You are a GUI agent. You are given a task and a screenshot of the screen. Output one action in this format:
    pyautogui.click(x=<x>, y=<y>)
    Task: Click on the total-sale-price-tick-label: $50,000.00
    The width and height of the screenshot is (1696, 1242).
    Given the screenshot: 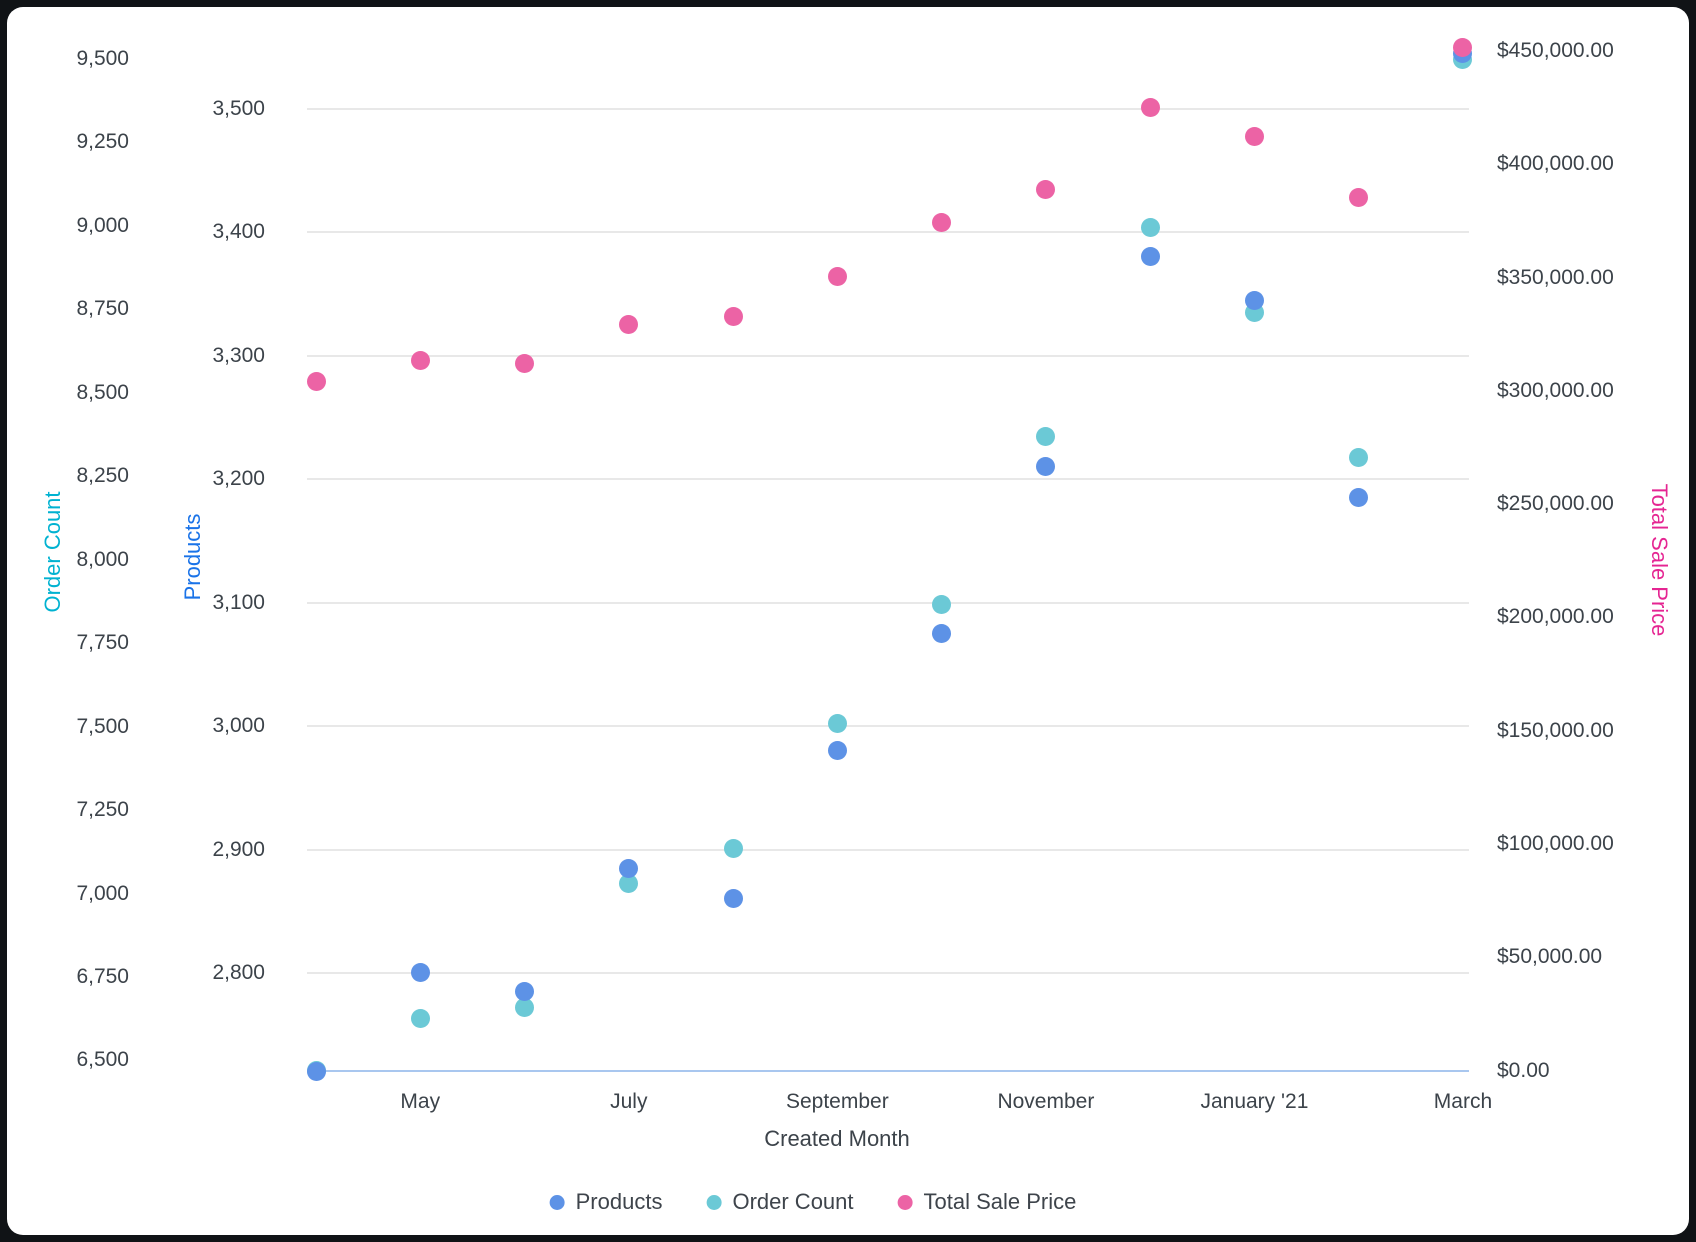 What is the action you would take?
    pyautogui.click(x=1550, y=957)
    